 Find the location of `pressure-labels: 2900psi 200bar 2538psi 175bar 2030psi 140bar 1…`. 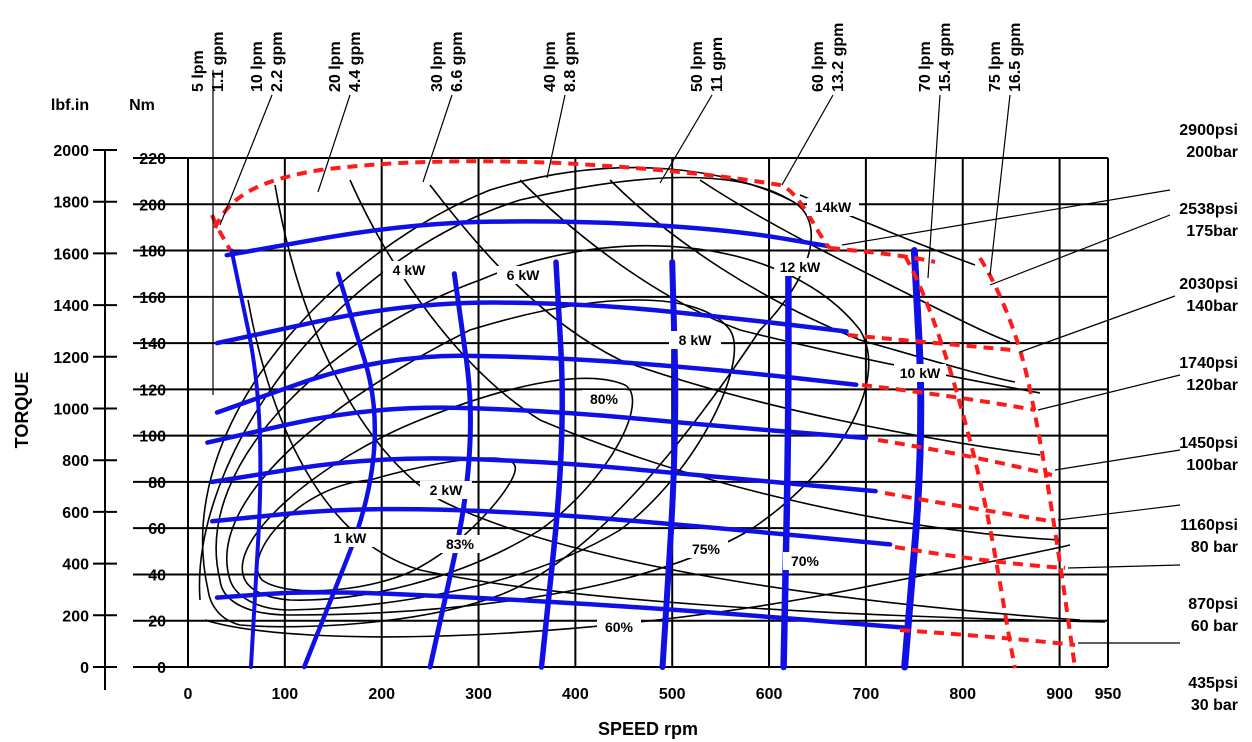

pressure-labels: 2900psi 200bar 2538psi 175bar 2030psi 140bar 1… is located at coordinates (1208, 418).